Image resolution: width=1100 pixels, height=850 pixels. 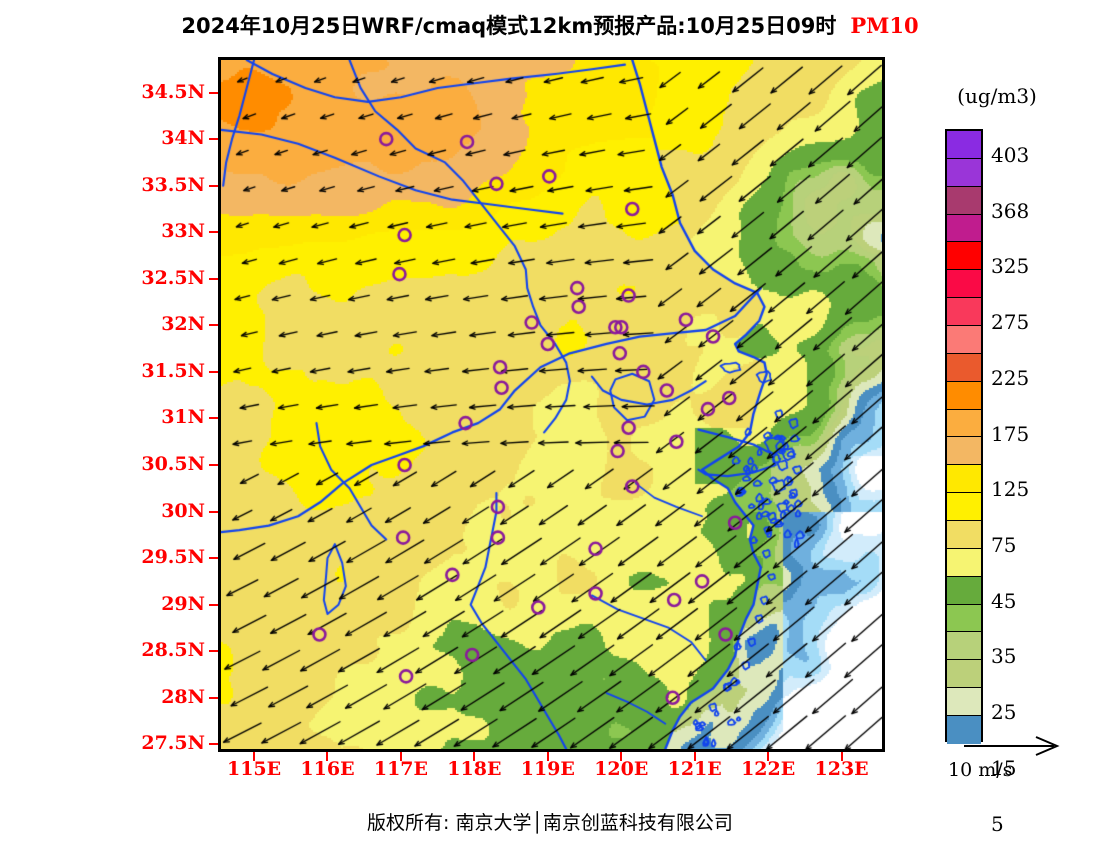 I want to click on lon-tick-label: 118E, so click(x=474, y=769).